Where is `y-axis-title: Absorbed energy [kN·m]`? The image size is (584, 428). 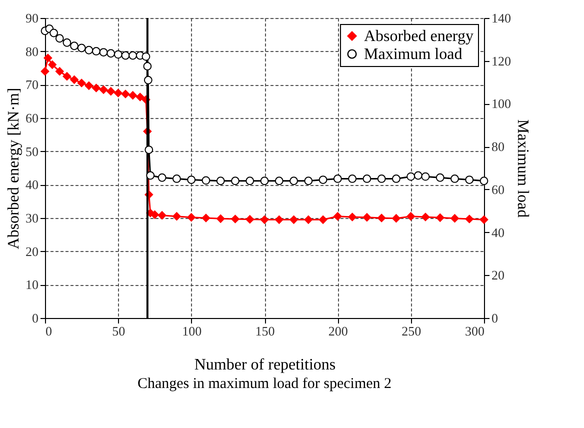
y-axis-title: Absorbed energy [kN·m] is located at coordinates (14, 169).